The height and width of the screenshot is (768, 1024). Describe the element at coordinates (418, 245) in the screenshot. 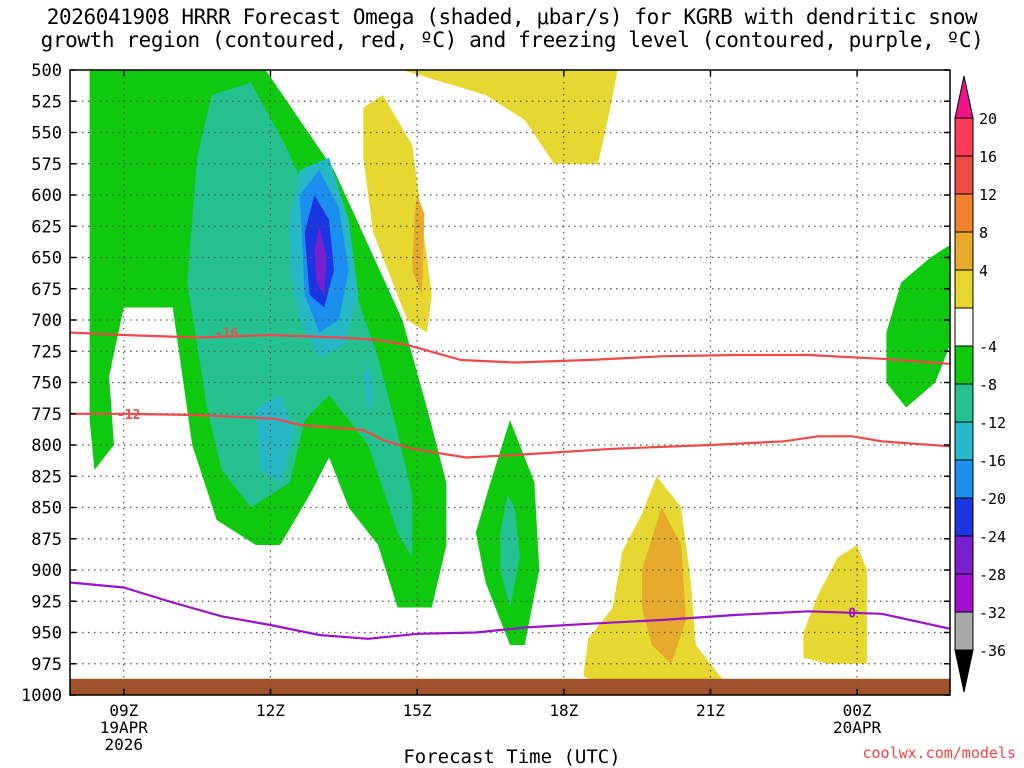

I see `omega-region-orange-upper` at that location.